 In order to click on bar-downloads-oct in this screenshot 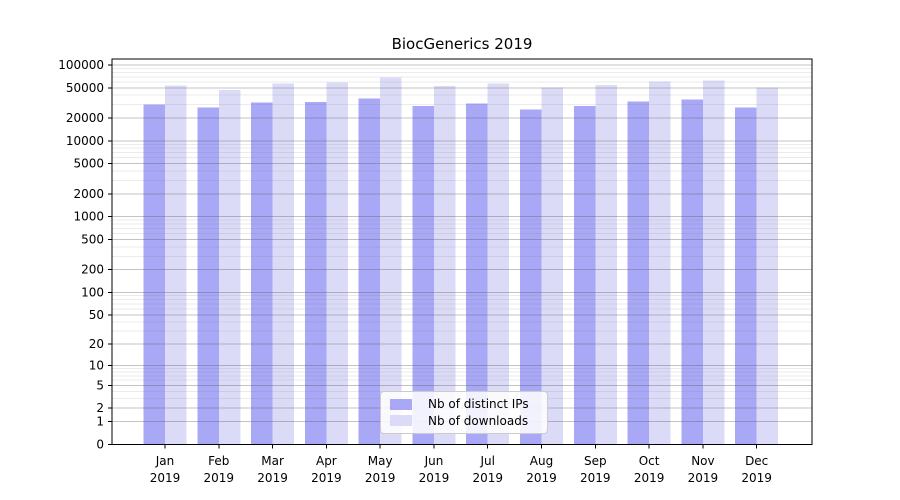, I will do `click(660, 263)`.